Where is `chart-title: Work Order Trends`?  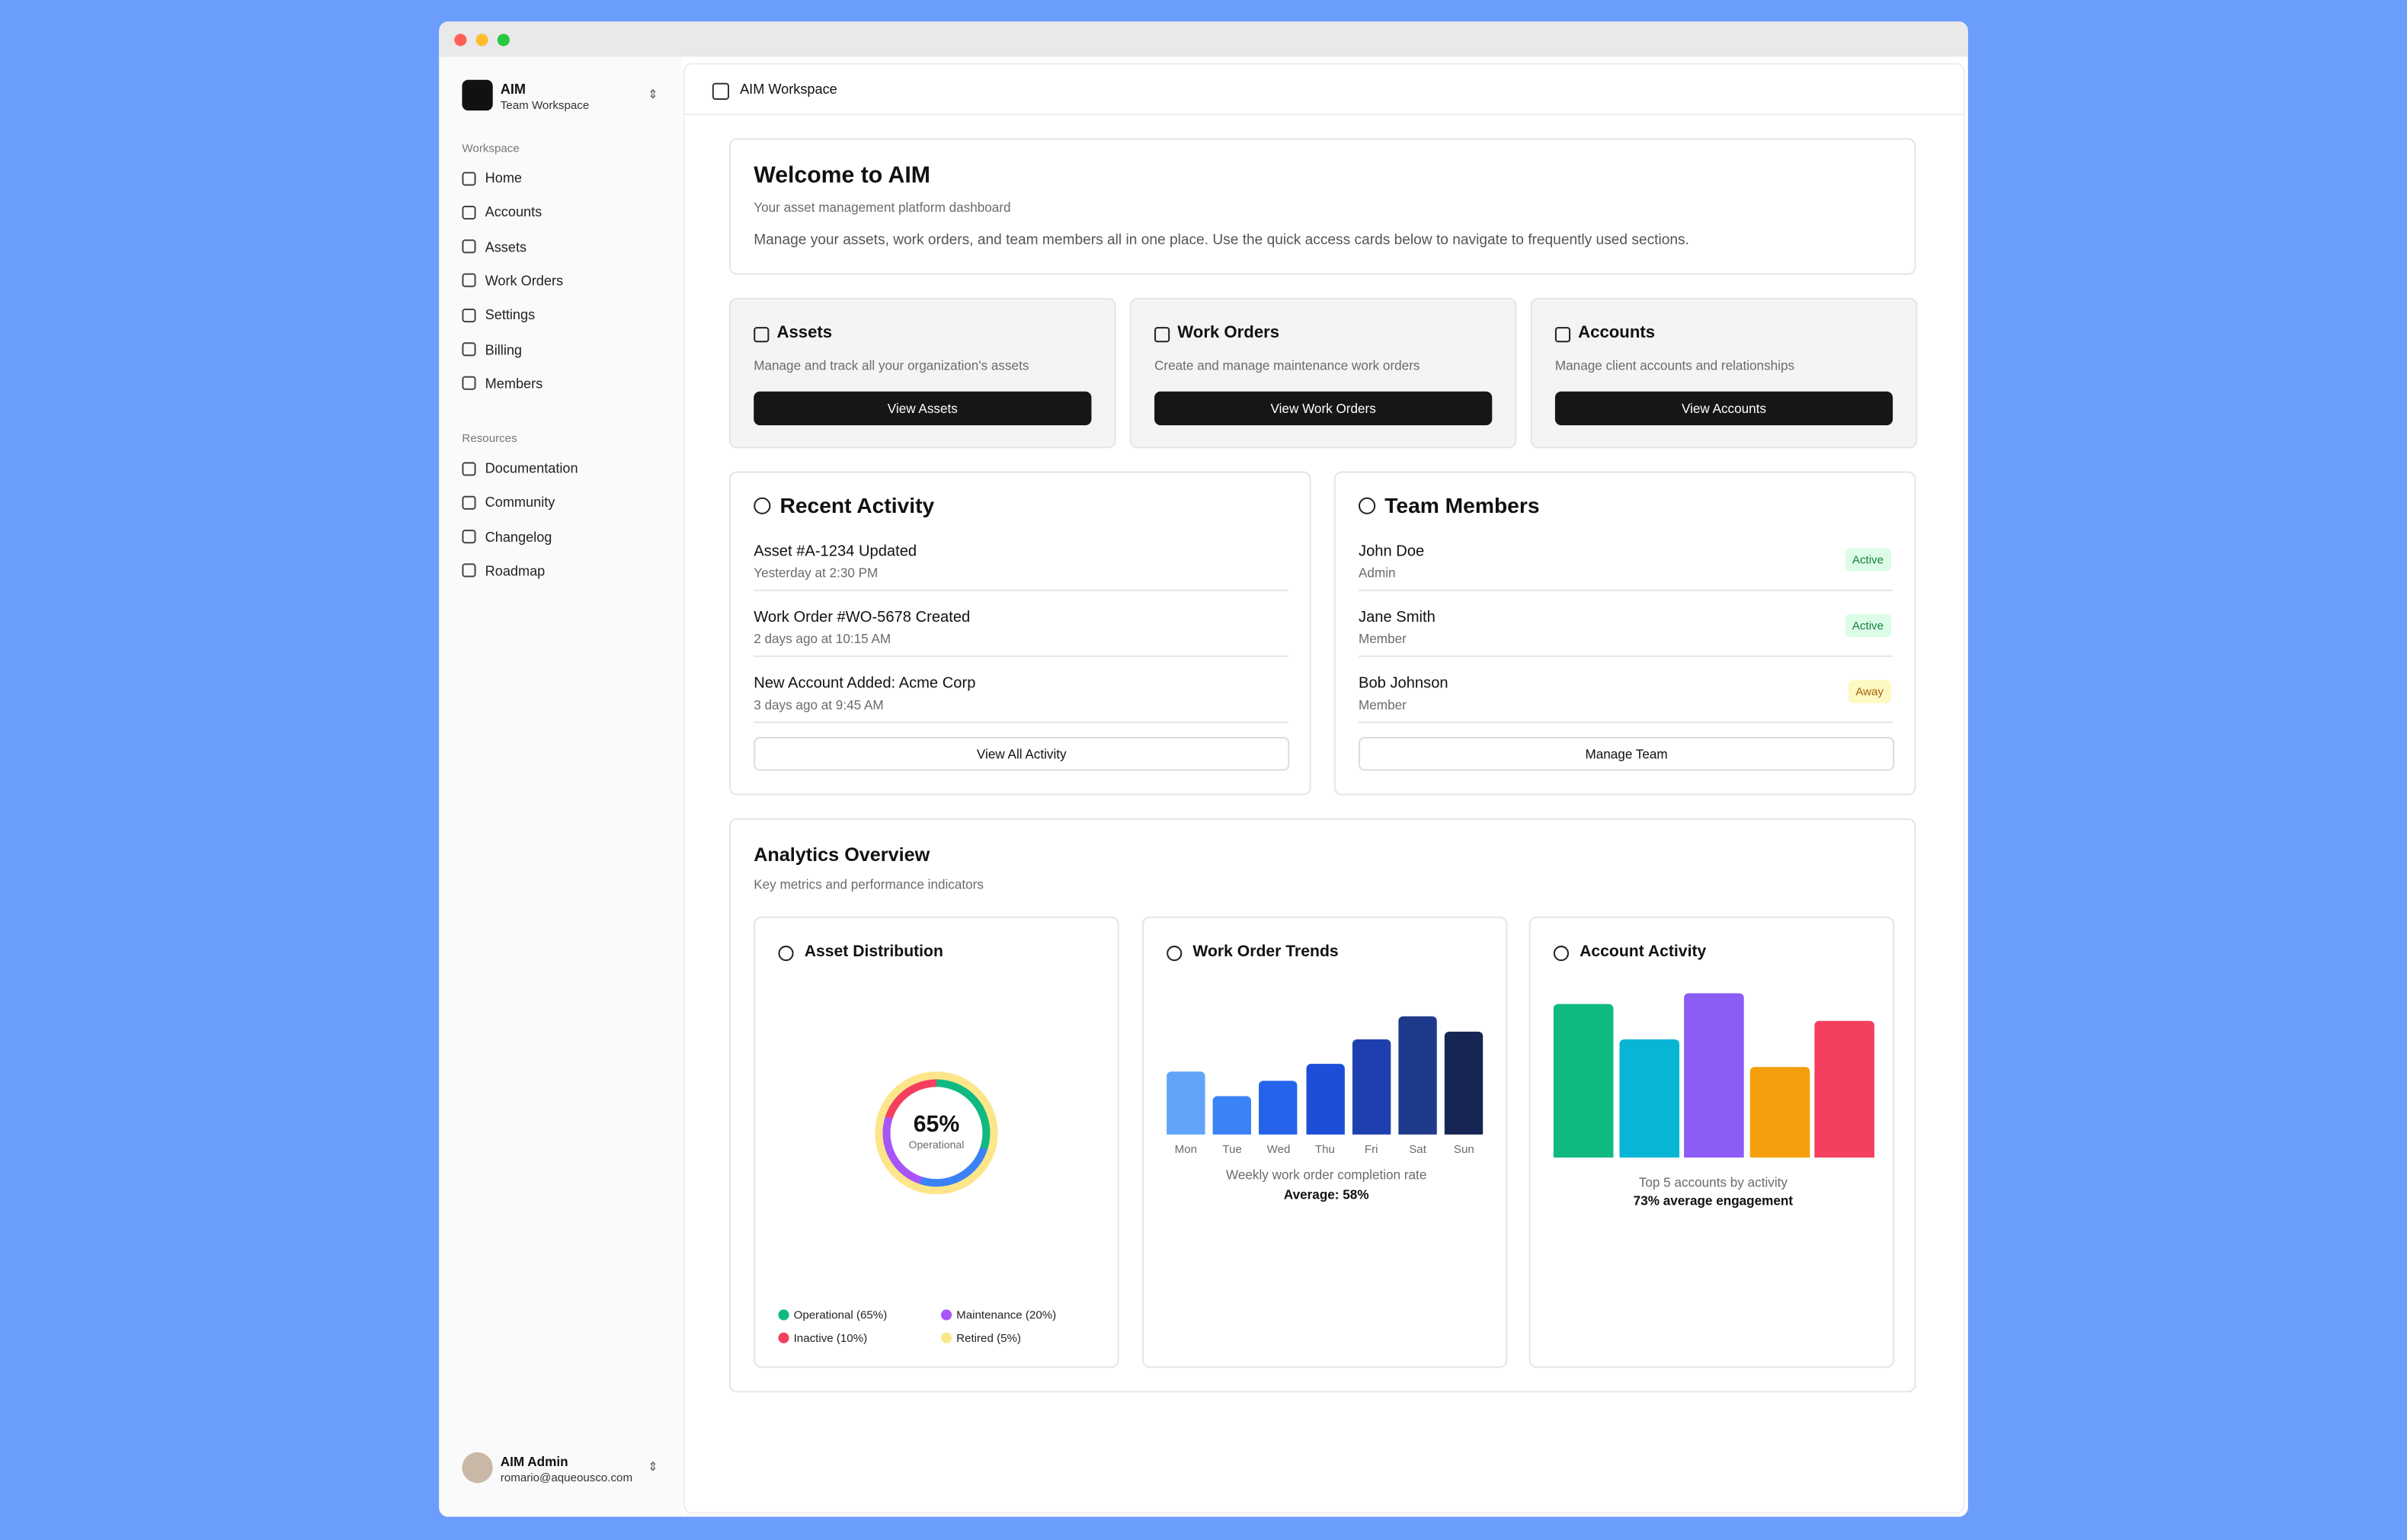 chart-title: Work Order Trends is located at coordinates (1265, 952).